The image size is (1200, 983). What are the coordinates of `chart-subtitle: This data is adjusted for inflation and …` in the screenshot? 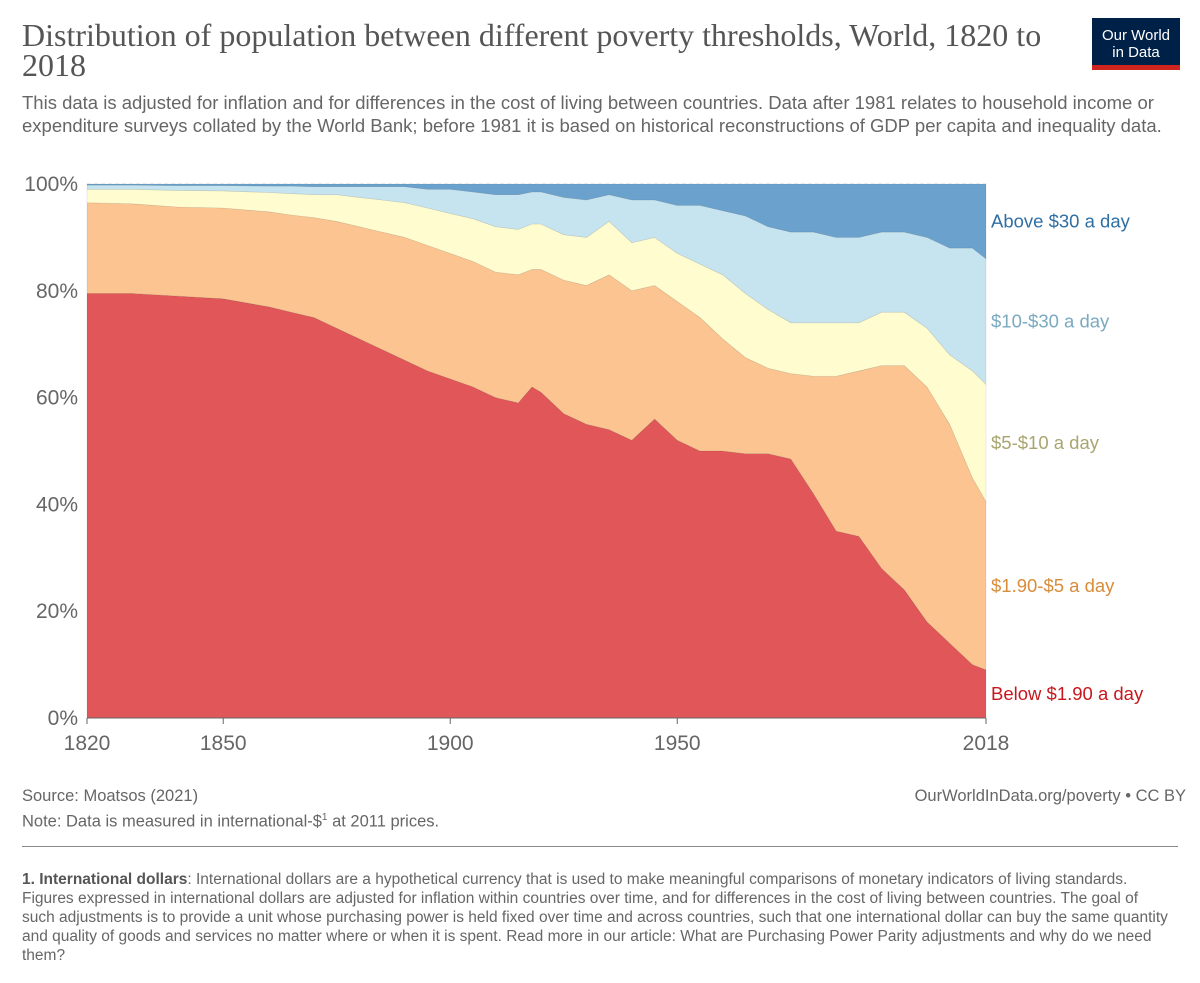 It's located at (592, 114).